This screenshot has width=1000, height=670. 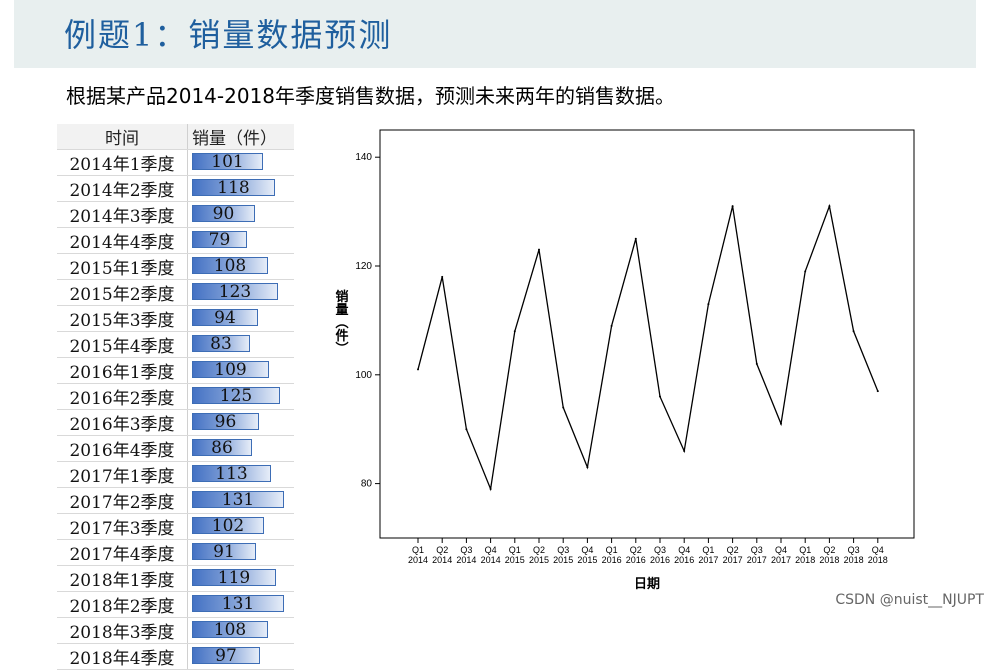 What do you see at coordinates (240, 396) in the screenshot?
I see `sales-cell: 125` at bounding box center [240, 396].